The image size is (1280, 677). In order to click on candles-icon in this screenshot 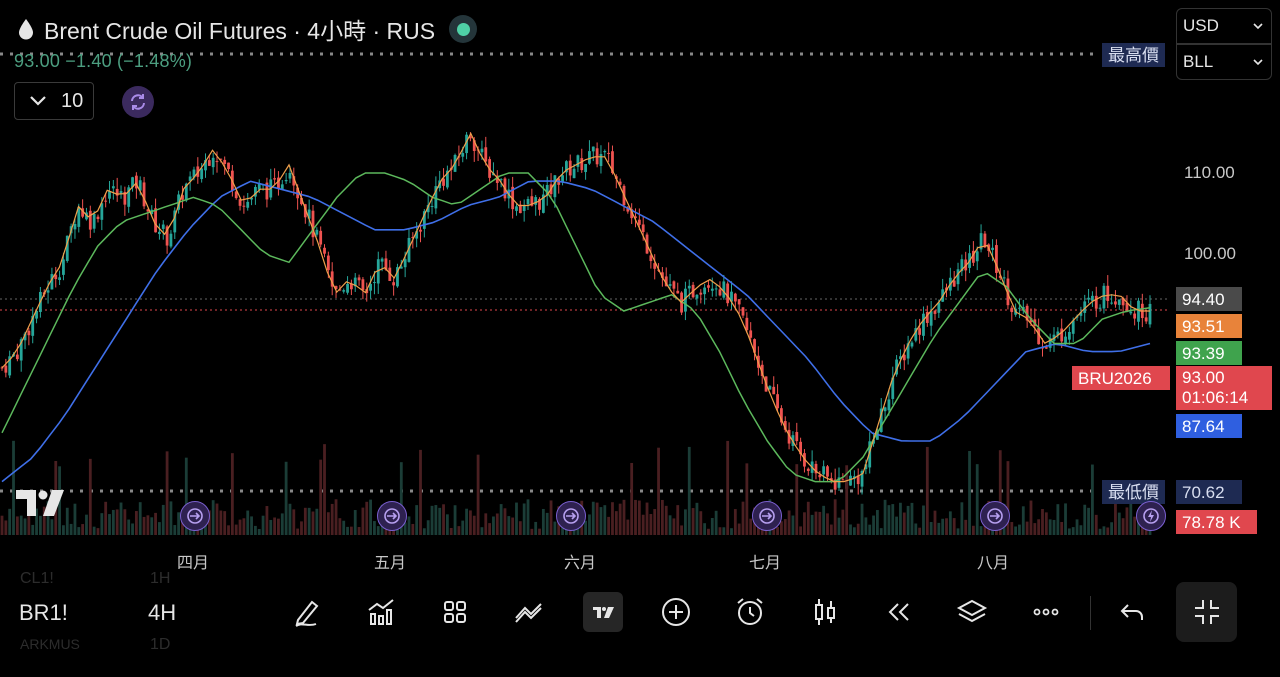, I will do `click(825, 612)`.